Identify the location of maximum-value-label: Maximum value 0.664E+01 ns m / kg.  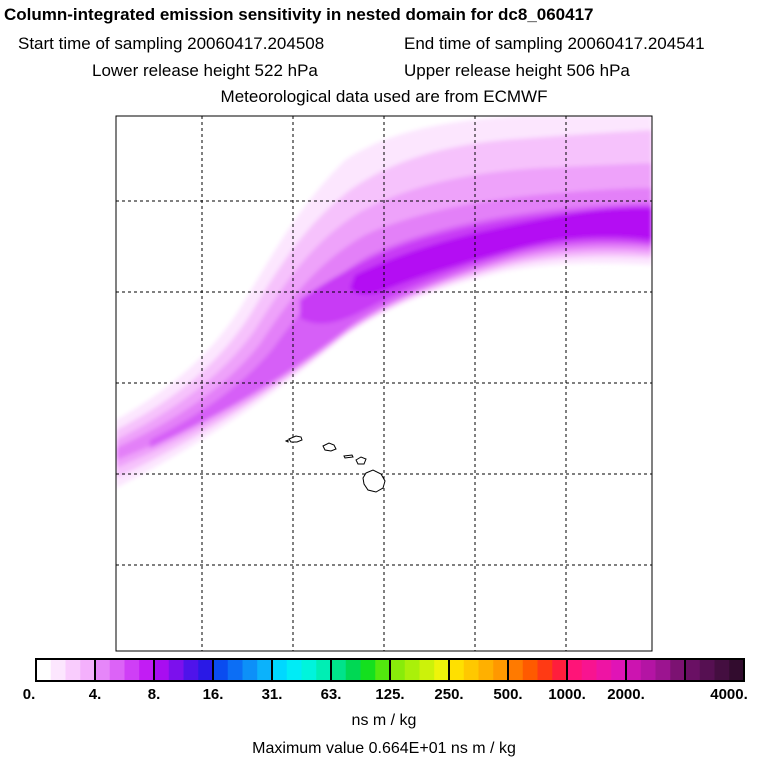
(384, 748).